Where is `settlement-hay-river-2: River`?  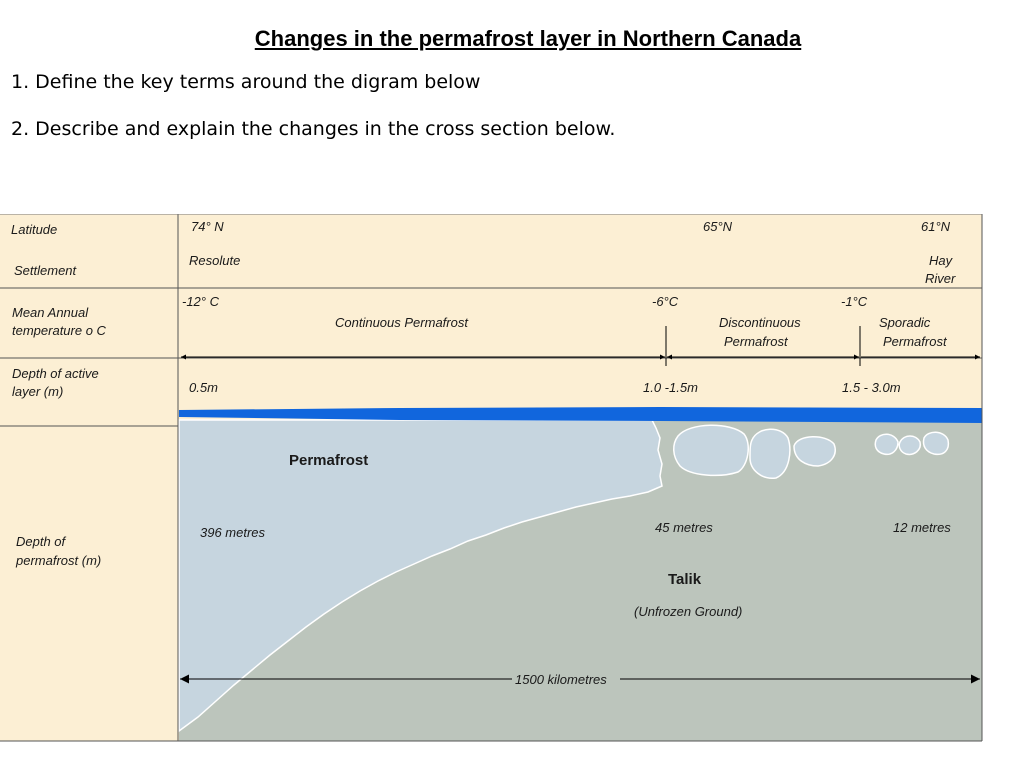 settlement-hay-river-2: River is located at coordinates (940, 278).